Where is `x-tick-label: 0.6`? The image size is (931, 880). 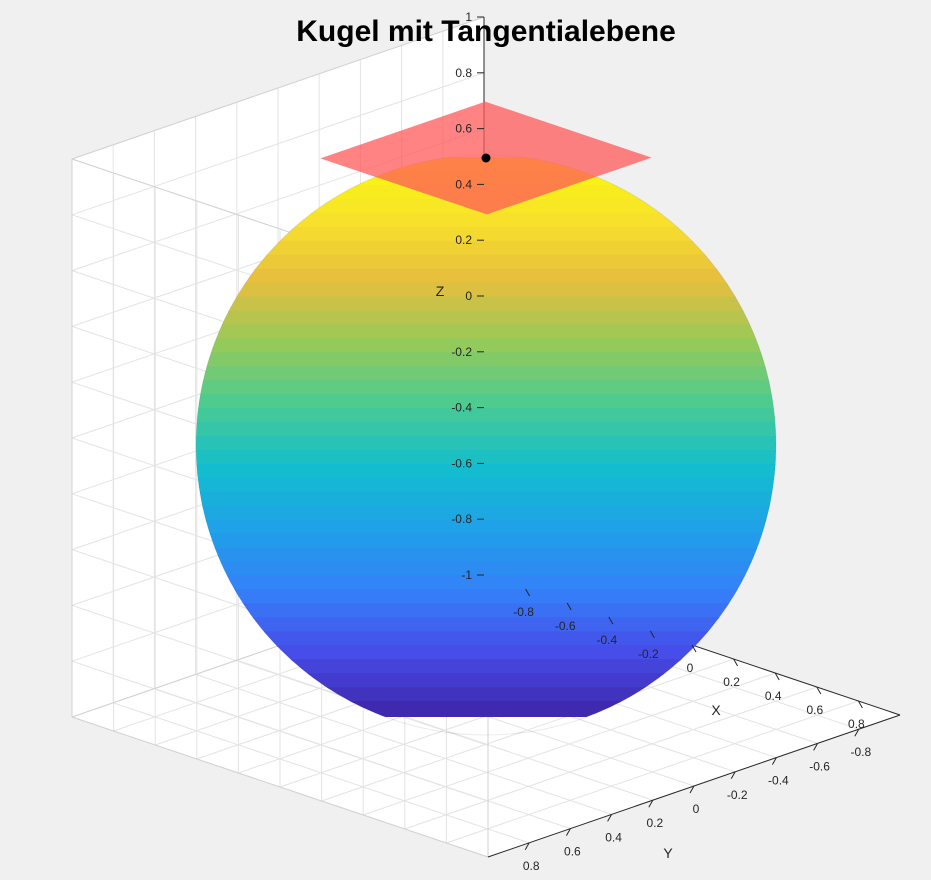
x-tick-label: 0.6 is located at coordinates (814, 710).